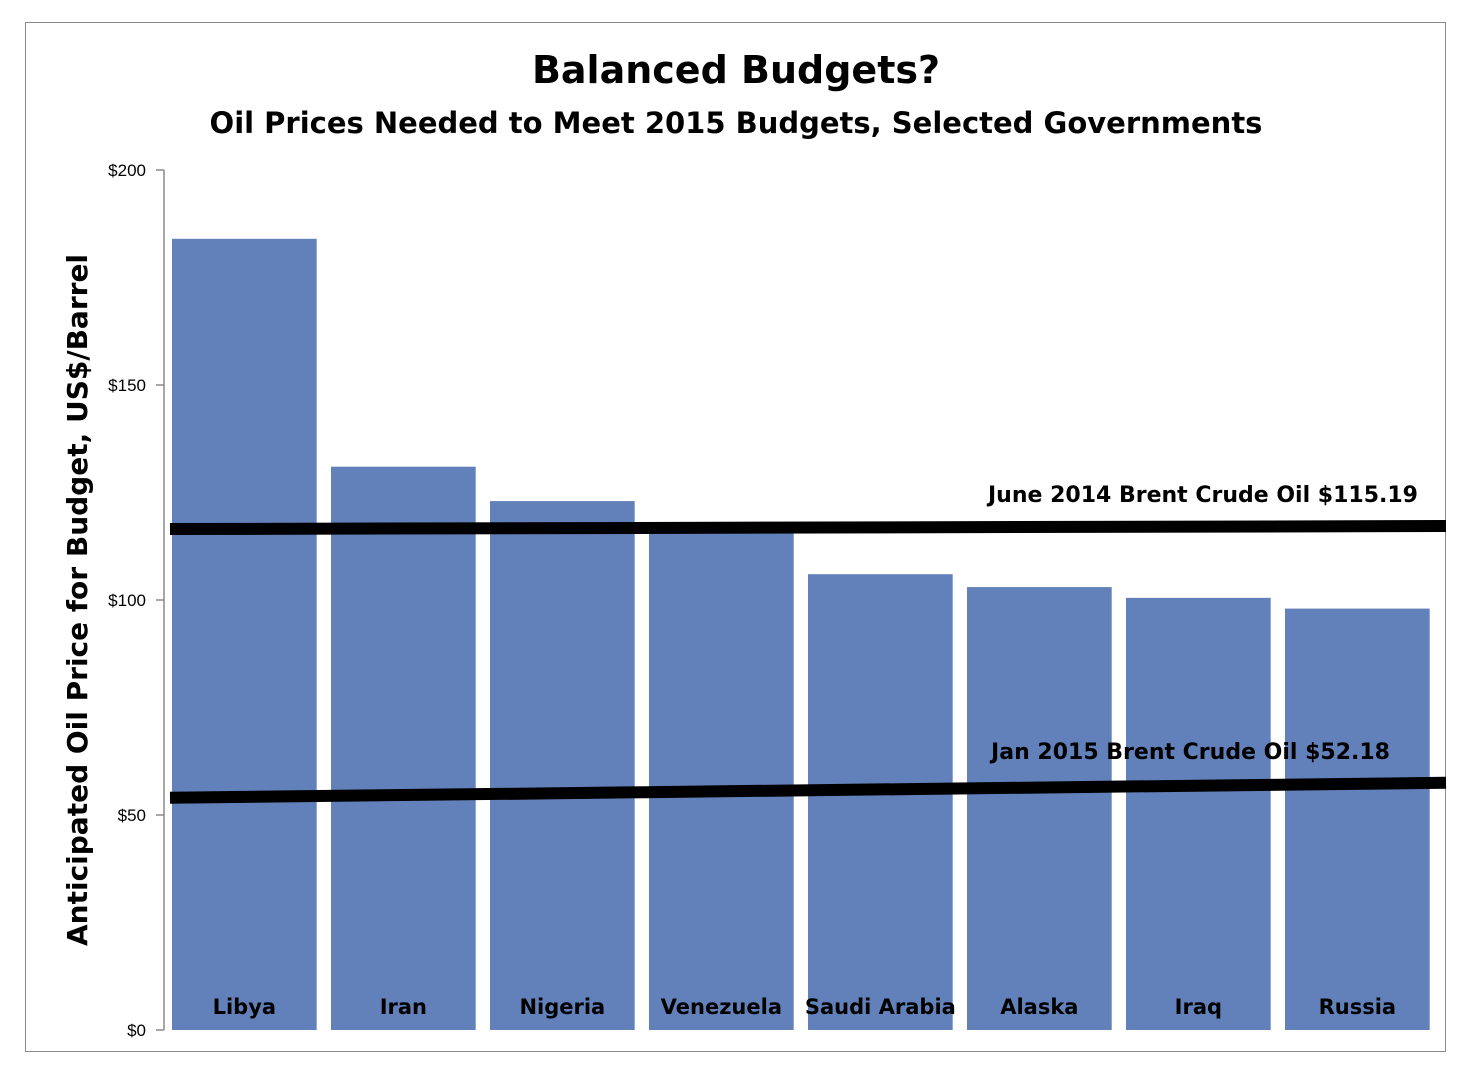 This screenshot has width=1473, height=1074. Describe the element at coordinates (136, 1030) in the screenshot. I see `y-tick-label-0: $0` at that location.